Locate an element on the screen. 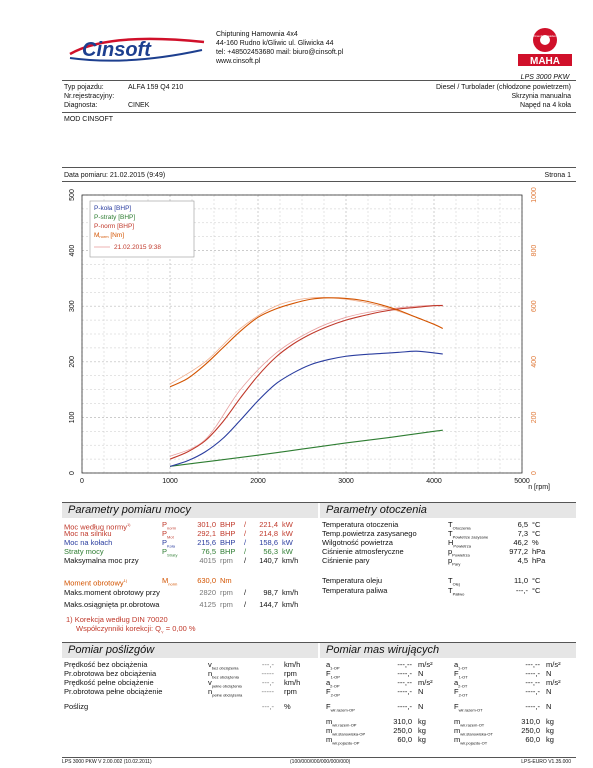  symbol-sub: Straty is located at coordinates (172, 555).